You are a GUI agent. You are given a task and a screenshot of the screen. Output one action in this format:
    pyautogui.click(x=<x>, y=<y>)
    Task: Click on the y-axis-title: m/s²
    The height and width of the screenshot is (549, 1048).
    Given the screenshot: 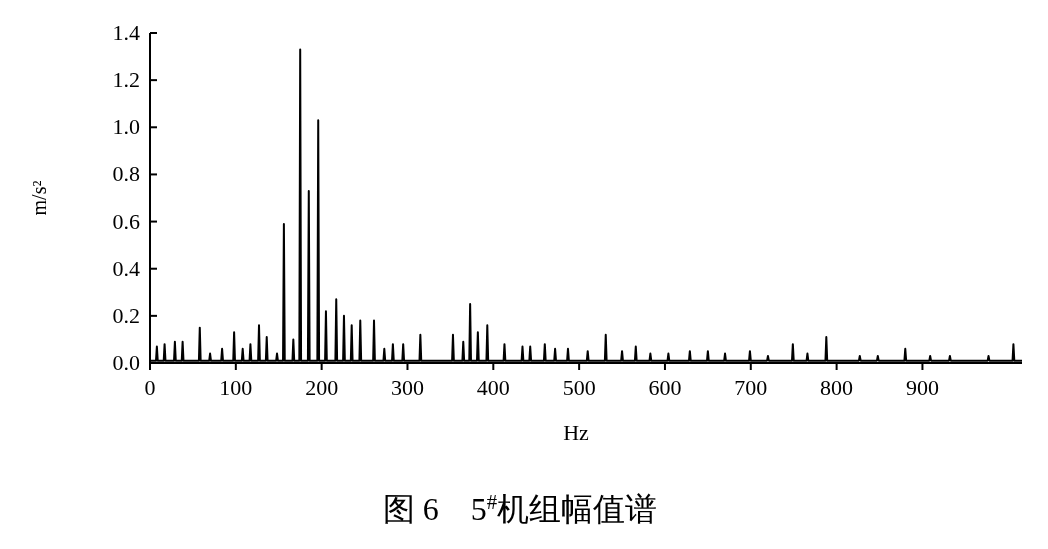 What is the action you would take?
    pyautogui.click(x=39, y=198)
    